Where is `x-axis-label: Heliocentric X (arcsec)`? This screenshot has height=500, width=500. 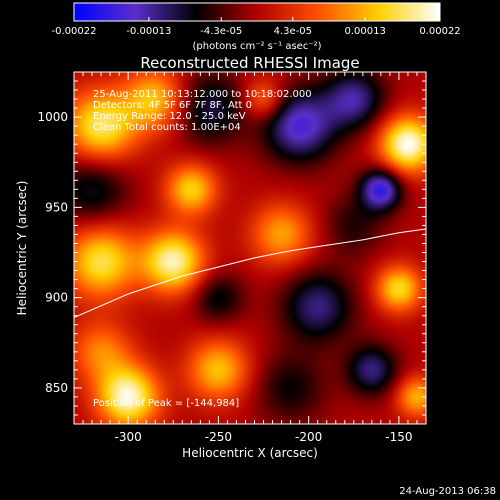
x-axis-label: Heliocentric X (arcsec) is located at coordinates (250, 453).